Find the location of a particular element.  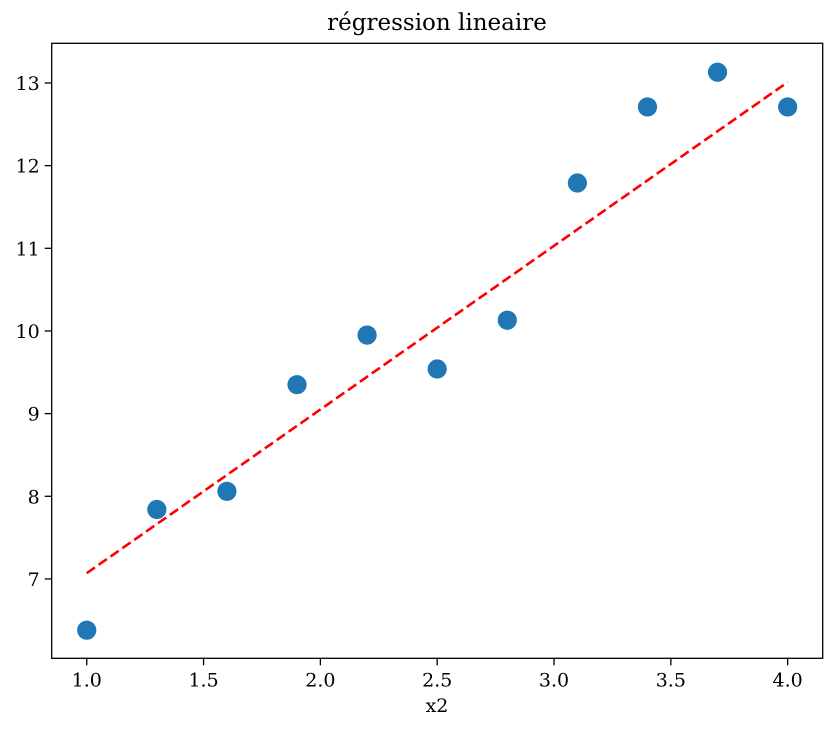

x-tick-label: 3.0 is located at coordinates (554, 680).